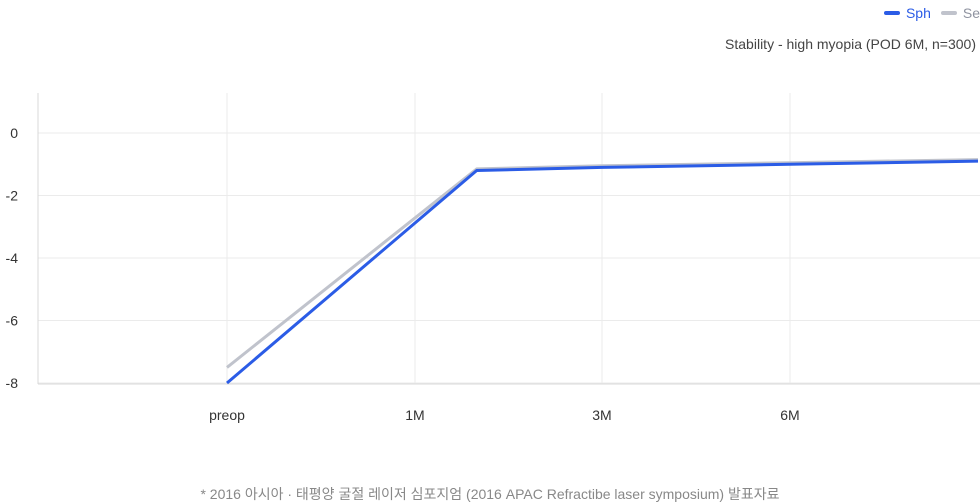  I want to click on legend-item-sph: Sph, so click(907, 13).